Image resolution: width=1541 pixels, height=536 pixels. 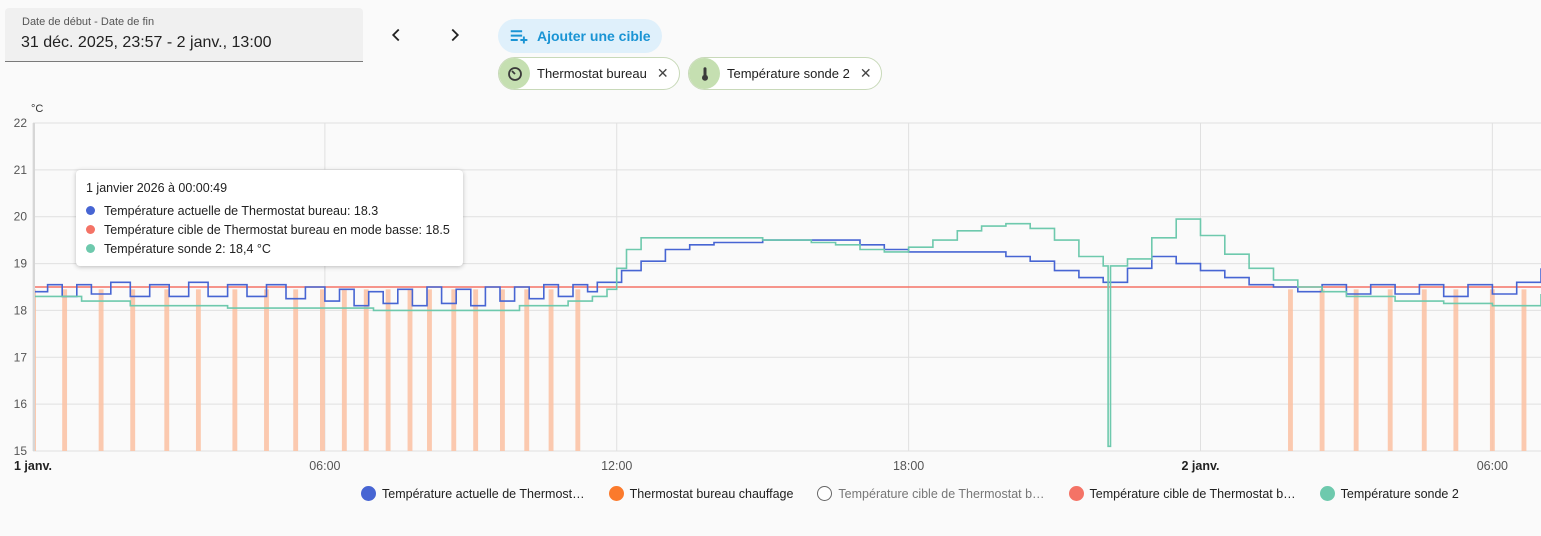 What do you see at coordinates (908, 466) in the screenshot?
I see `x-tick-label: 18:00` at bounding box center [908, 466].